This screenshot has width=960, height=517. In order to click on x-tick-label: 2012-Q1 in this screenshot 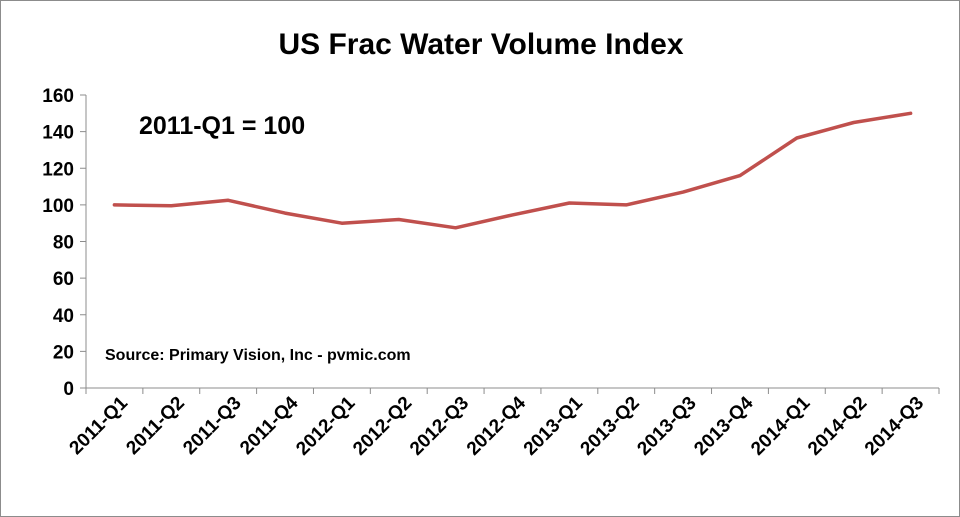, I will do `click(325, 425)`.